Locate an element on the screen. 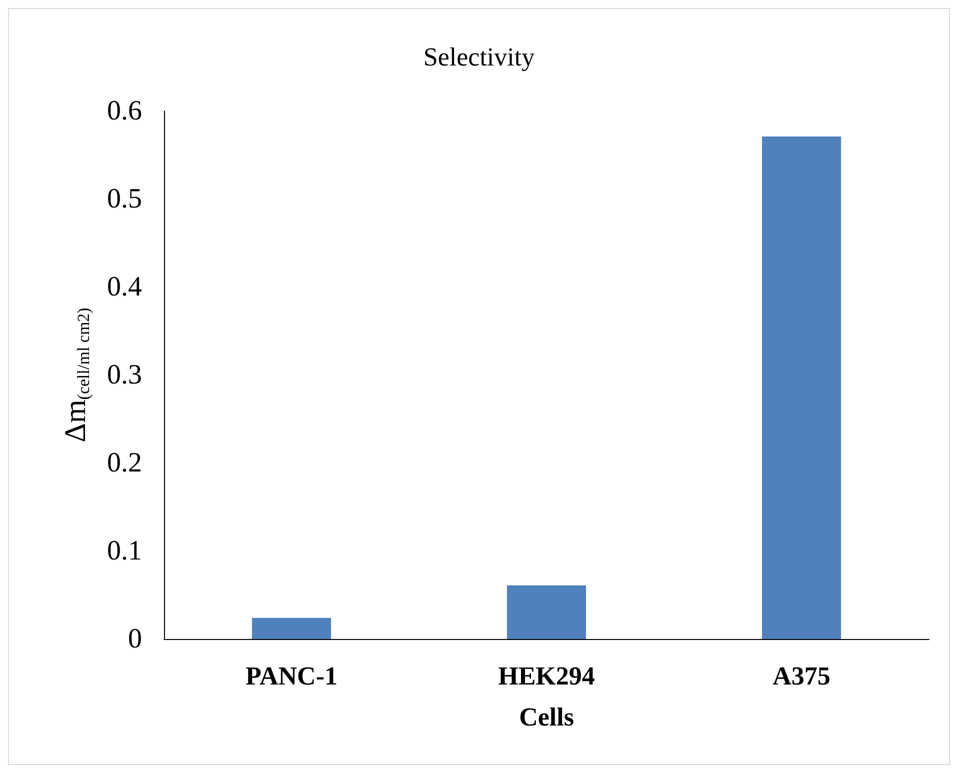 The height and width of the screenshot is (771, 957). x-tick-label: PANC-1 is located at coordinates (292, 676).